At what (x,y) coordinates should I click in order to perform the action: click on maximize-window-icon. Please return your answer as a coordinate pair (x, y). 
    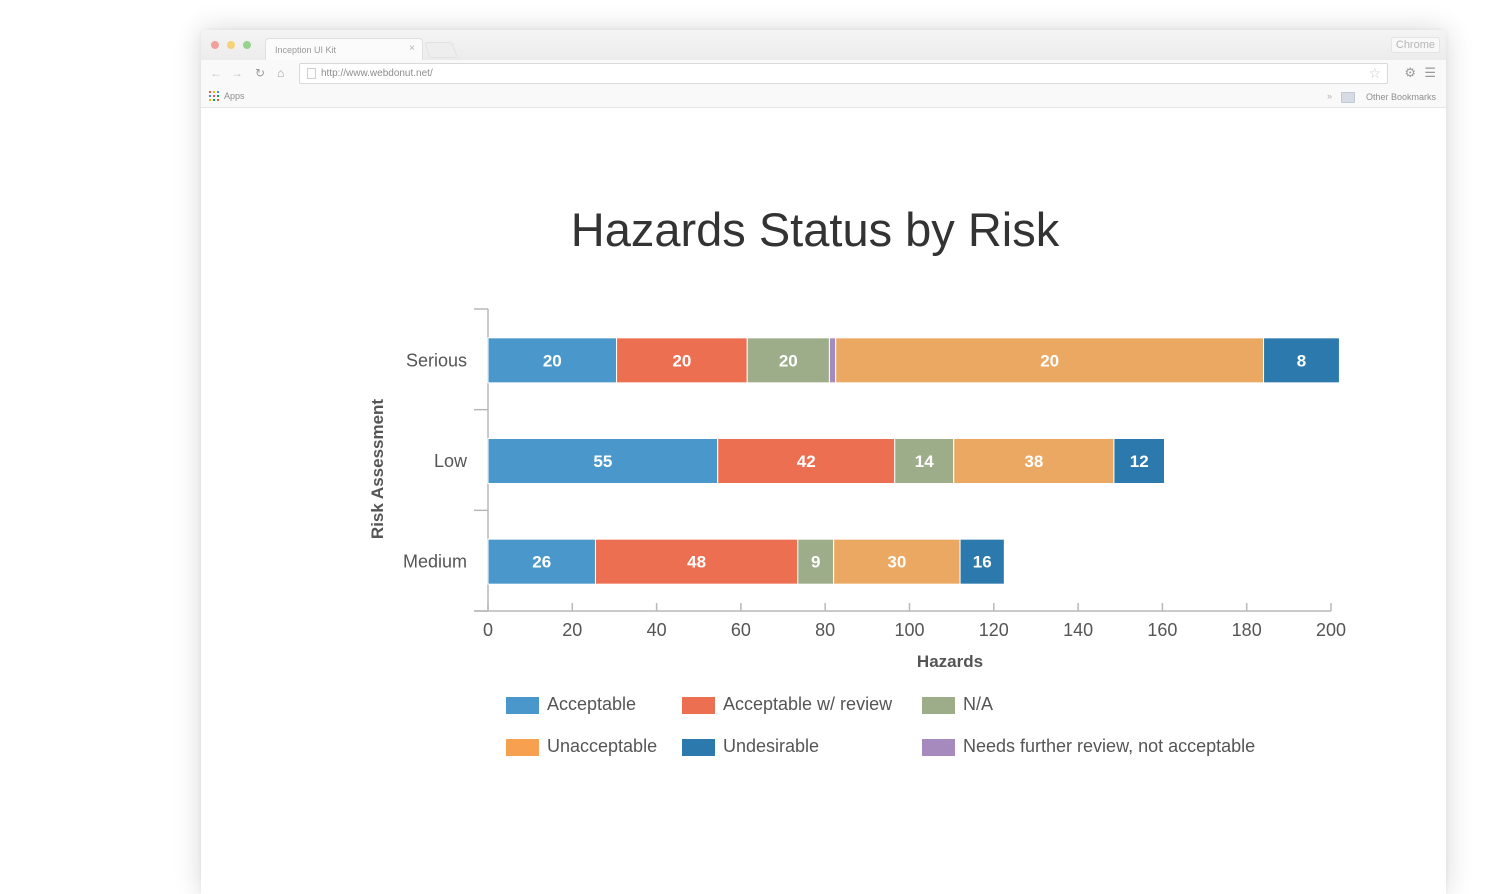
    Looking at the image, I should click on (247, 45).